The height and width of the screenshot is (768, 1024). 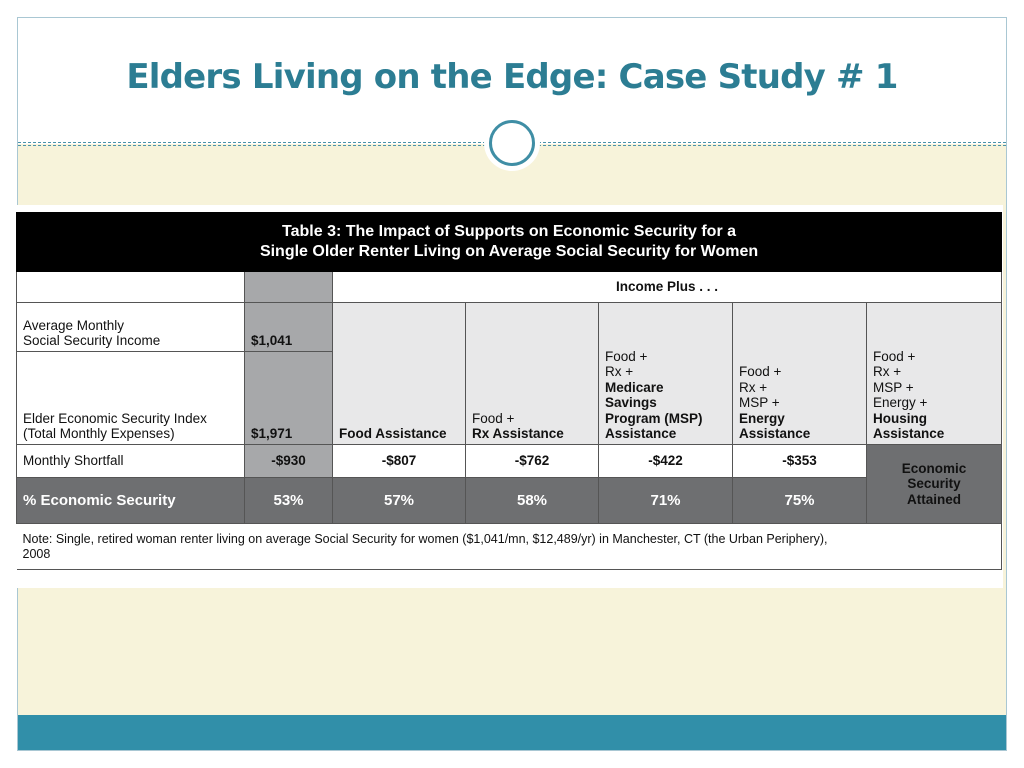 What do you see at coordinates (665, 461) in the screenshot?
I see `shortfall-msp: -$422` at bounding box center [665, 461].